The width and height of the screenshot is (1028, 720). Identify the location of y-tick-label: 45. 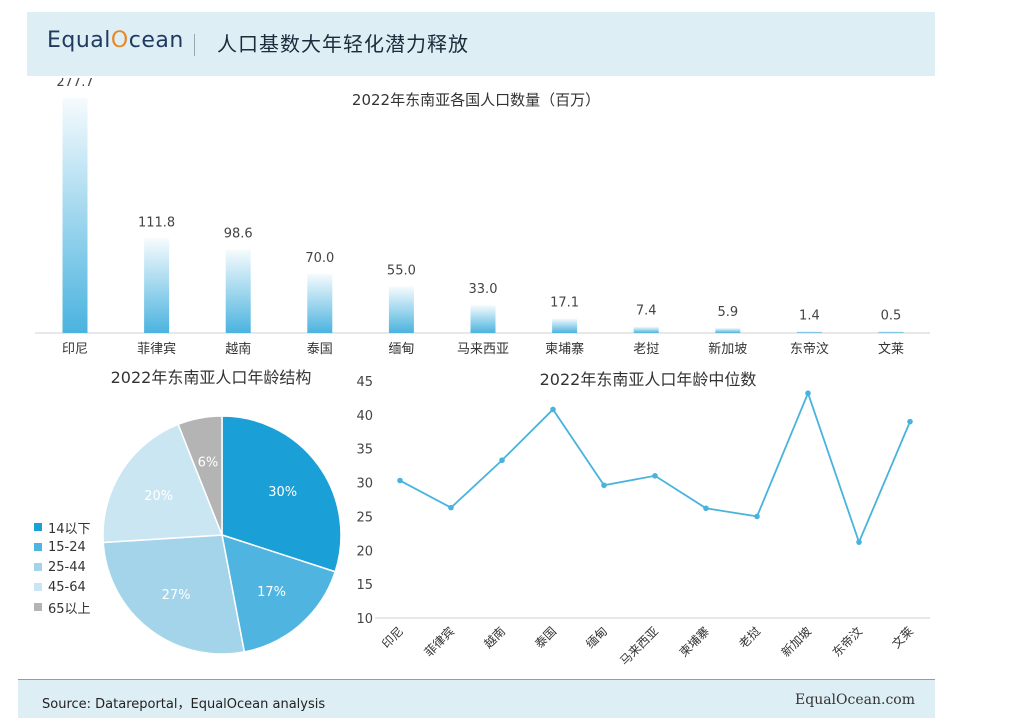
(364, 382).